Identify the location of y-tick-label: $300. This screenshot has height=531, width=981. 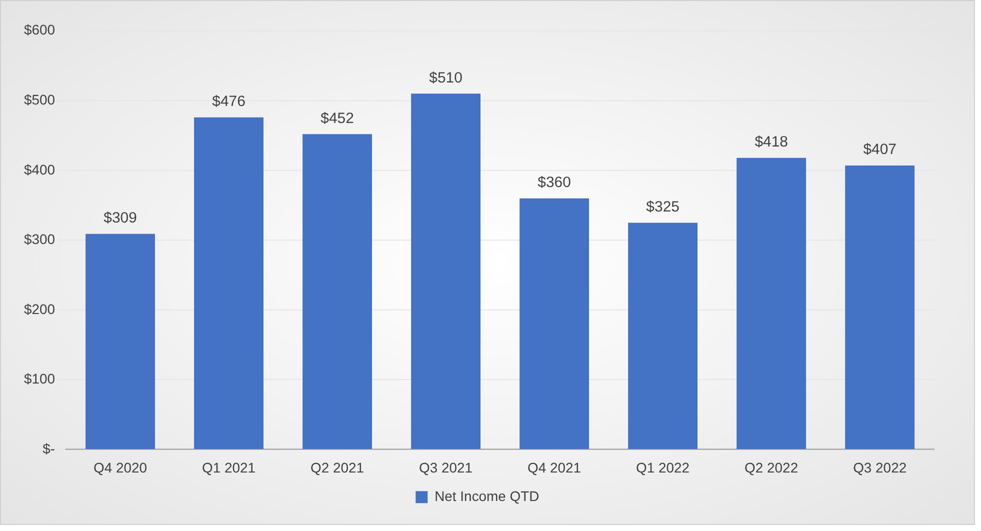
(40, 239).